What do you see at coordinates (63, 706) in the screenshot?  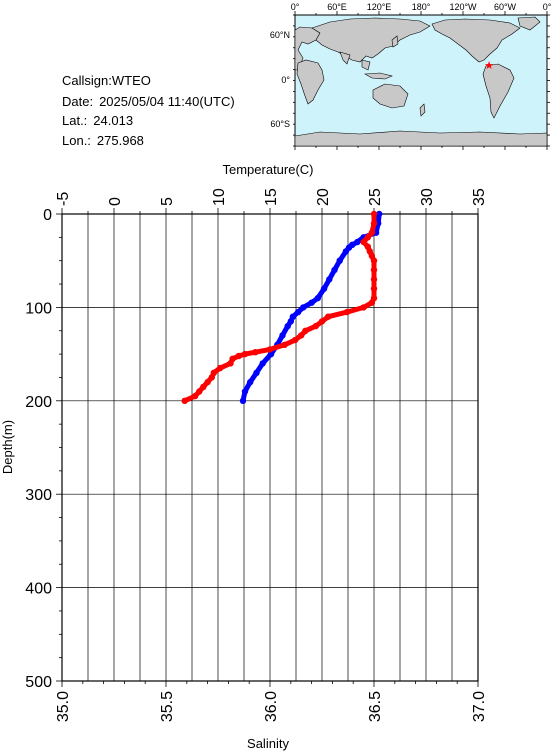 I see `salinity-tick-label: 35.0` at bounding box center [63, 706].